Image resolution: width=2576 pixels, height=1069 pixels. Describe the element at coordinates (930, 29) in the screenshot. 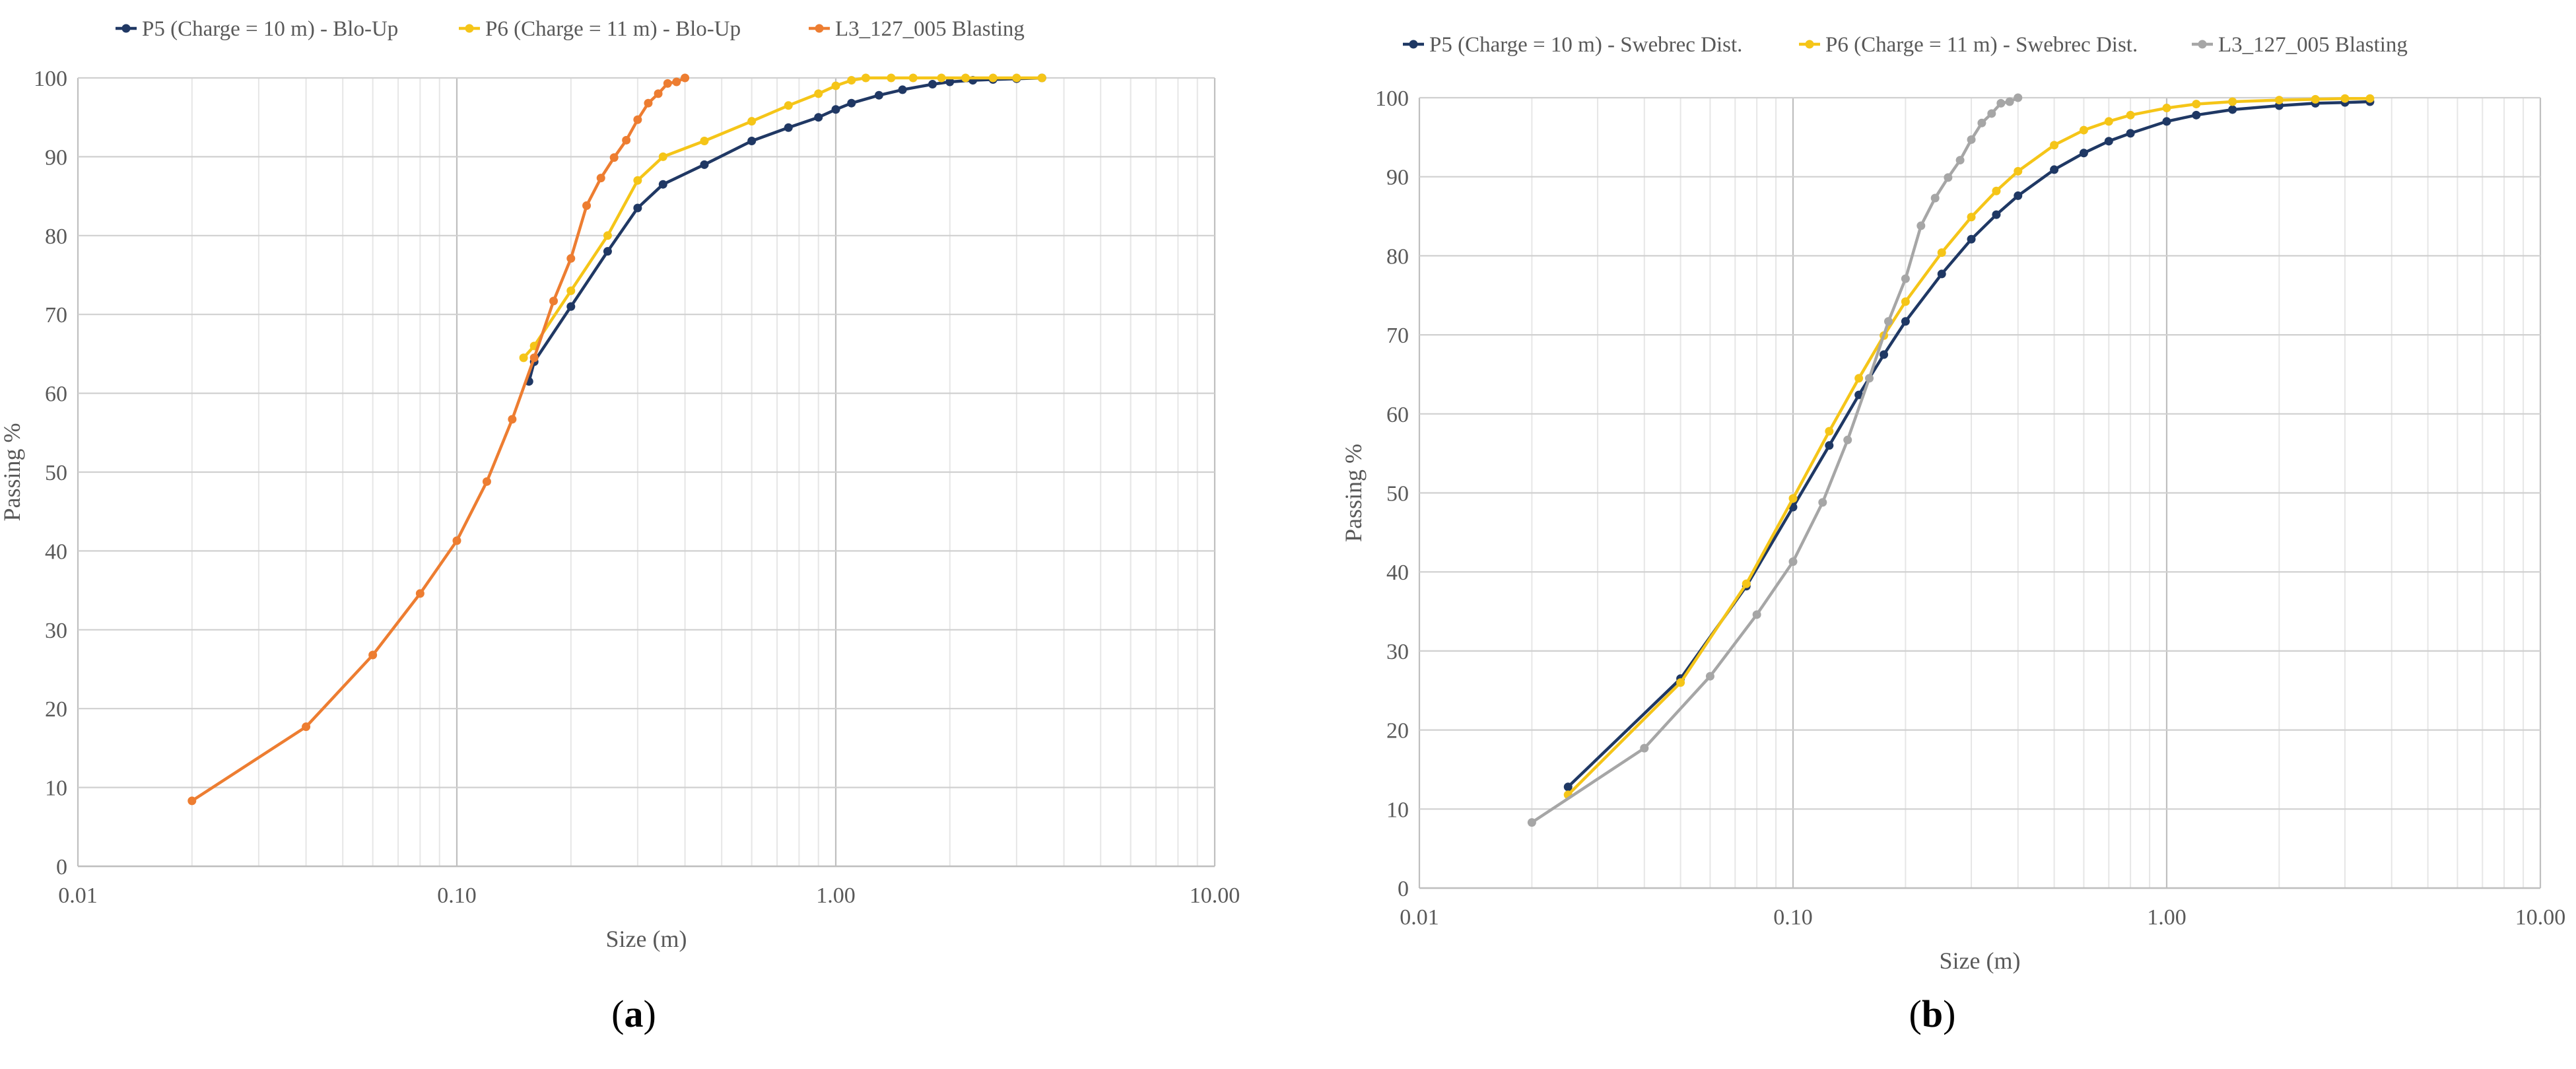

I see `legend-label: L3_127_005 Blasting` at that location.